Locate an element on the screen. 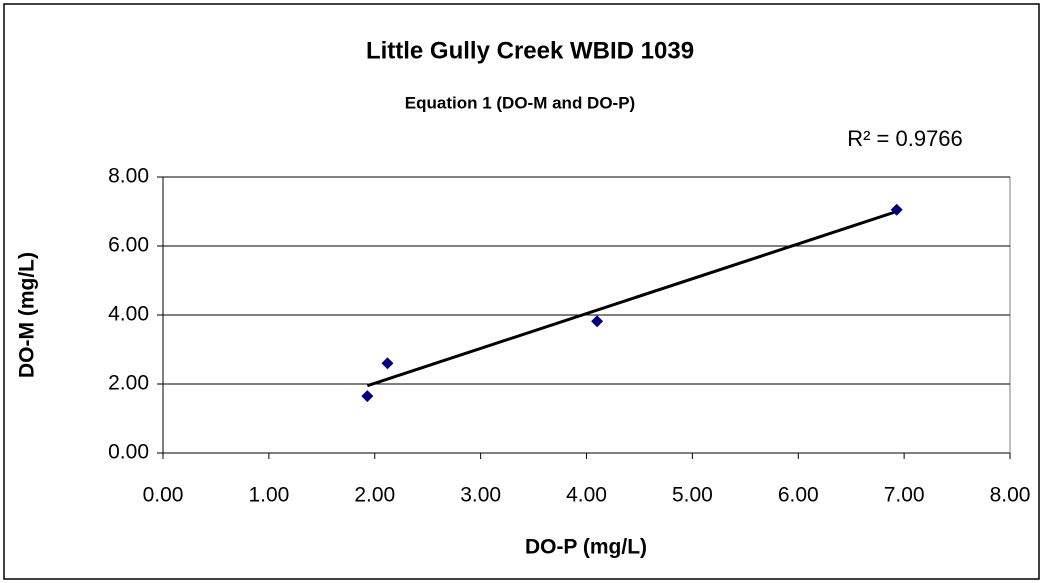 The width and height of the screenshot is (1044, 583). x-tick-label: 0.00 is located at coordinates (163, 495).